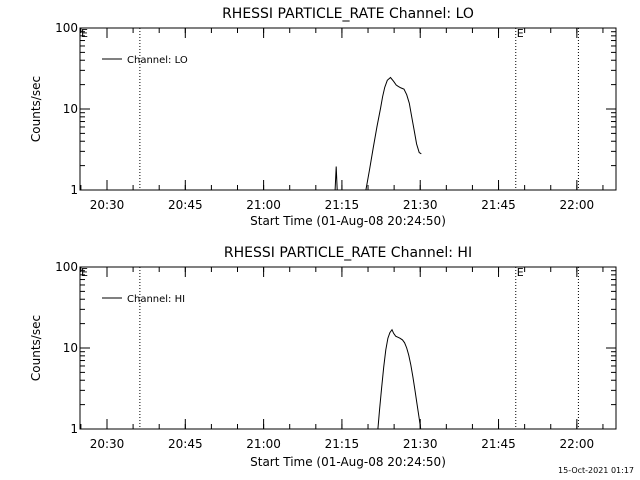 The width and height of the screenshot is (640, 480). What do you see at coordinates (596, 470) in the screenshot?
I see `footer-timestamp: 15-Oct-2021 01:17` at bounding box center [596, 470].